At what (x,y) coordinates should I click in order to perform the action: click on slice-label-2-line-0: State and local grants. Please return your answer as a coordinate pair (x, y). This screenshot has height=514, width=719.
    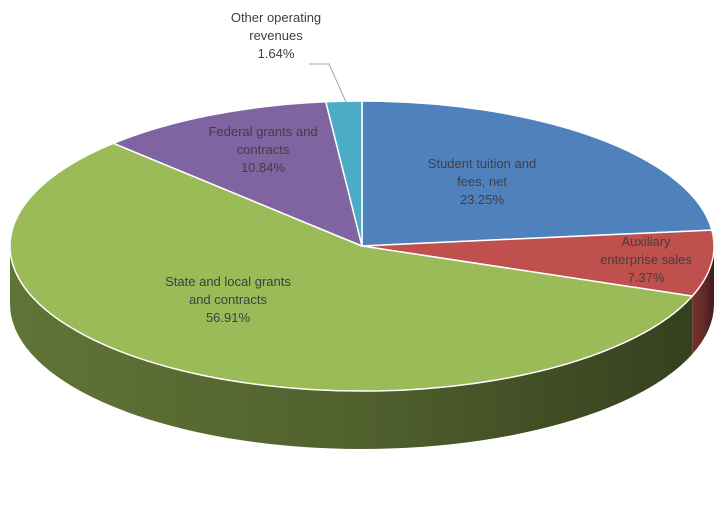
    Looking at the image, I should click on (228, 281).